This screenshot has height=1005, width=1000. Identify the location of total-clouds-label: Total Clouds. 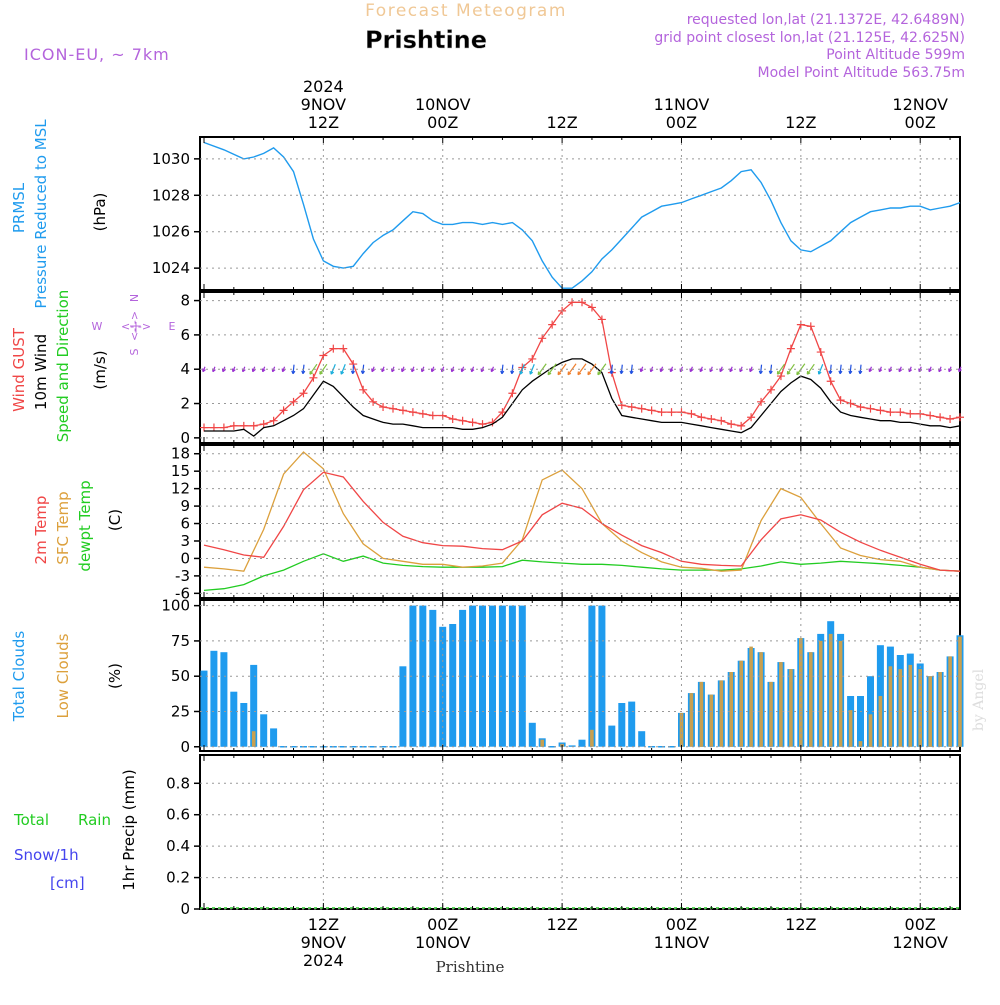
(19, 677).